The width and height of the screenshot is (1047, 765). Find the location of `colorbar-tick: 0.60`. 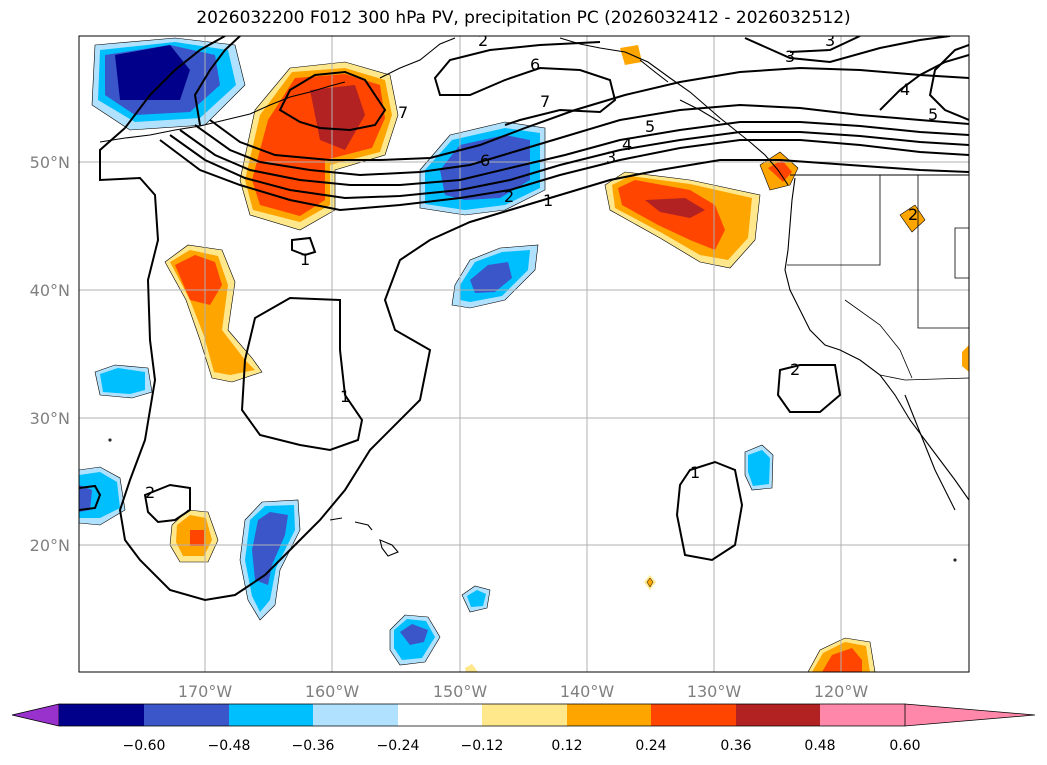

colorbar-tick: 0.60 is located at coordinates (904, 746).